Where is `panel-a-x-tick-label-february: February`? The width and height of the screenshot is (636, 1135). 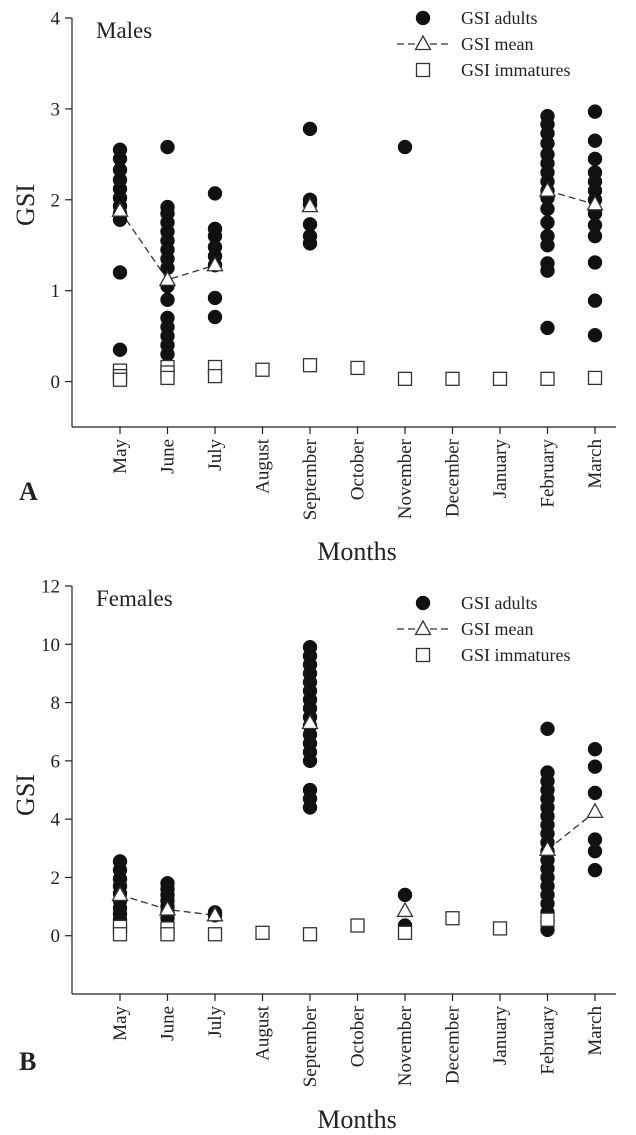 panel-a-x-tick-label-february: February is located at coordinates (548, 473).